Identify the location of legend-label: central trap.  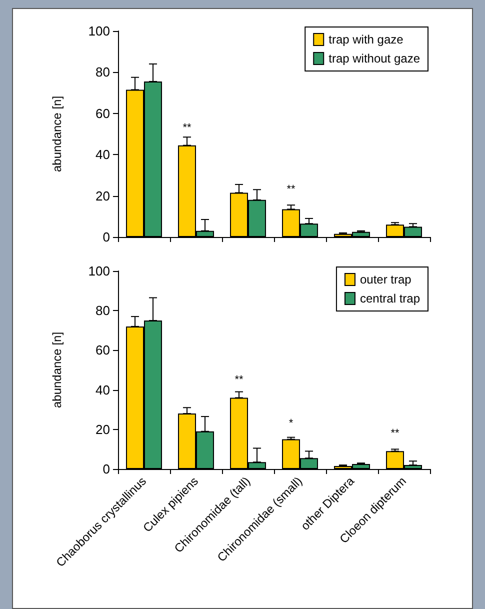
(390, 299).